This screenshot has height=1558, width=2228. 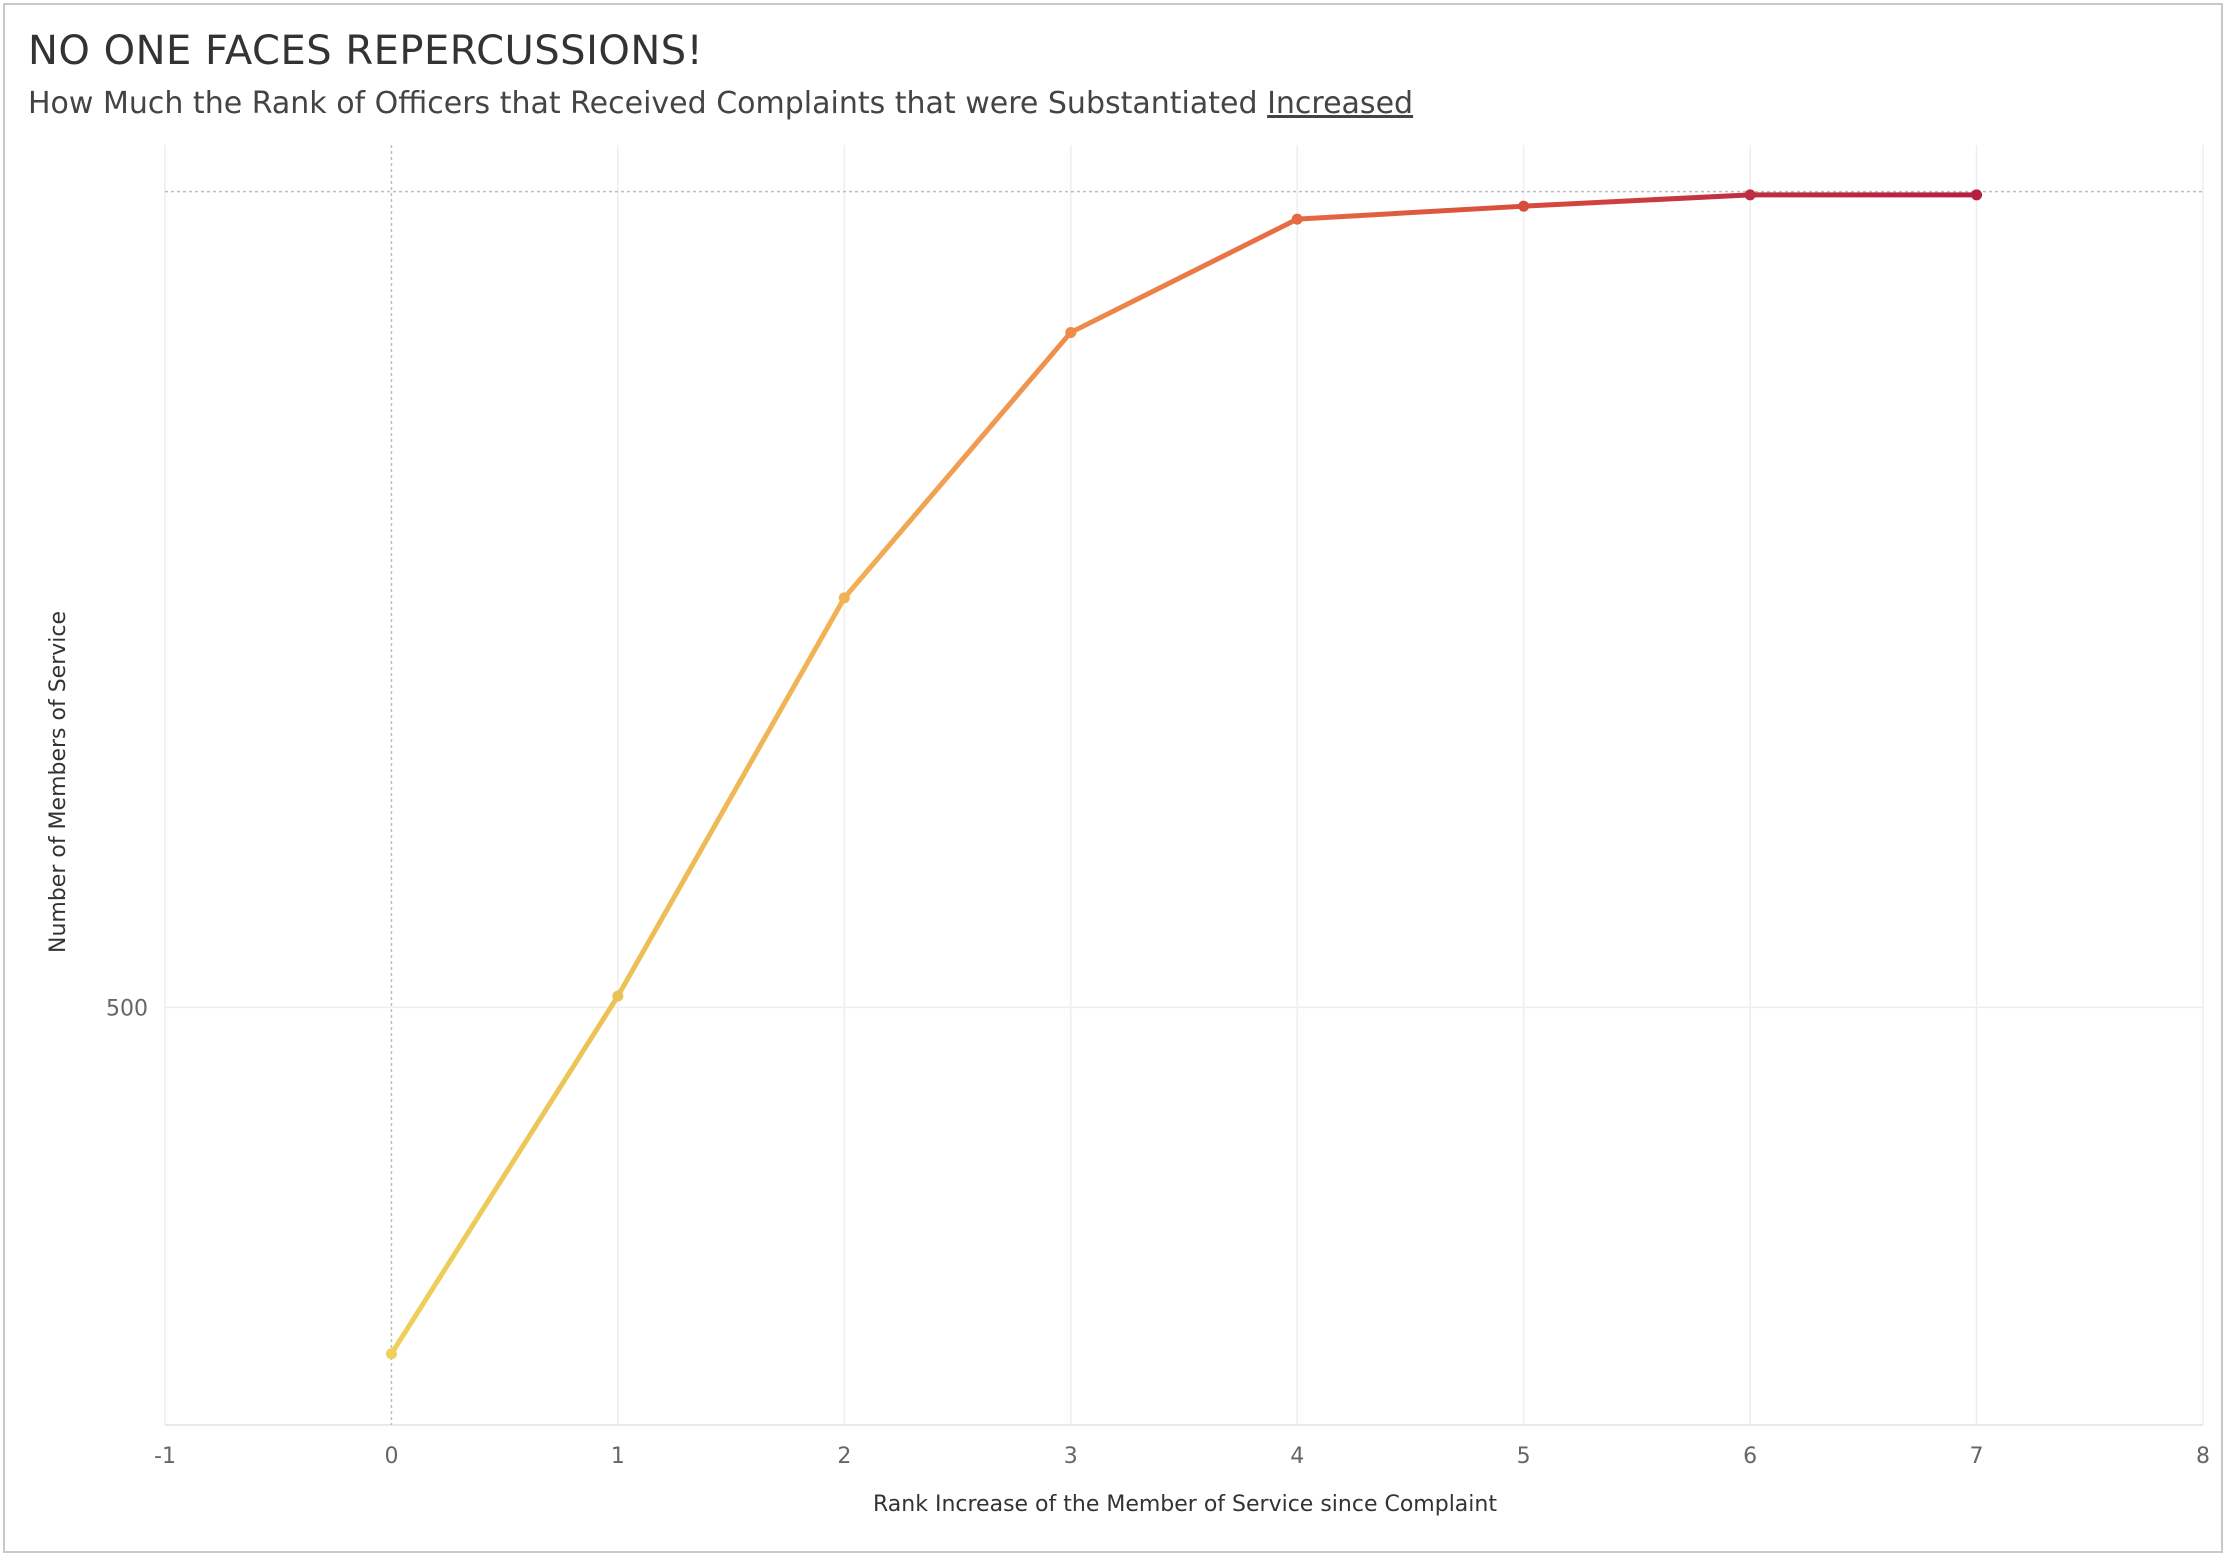 I want to click on x-tick-label: 2, so click(x=844, y=1456).